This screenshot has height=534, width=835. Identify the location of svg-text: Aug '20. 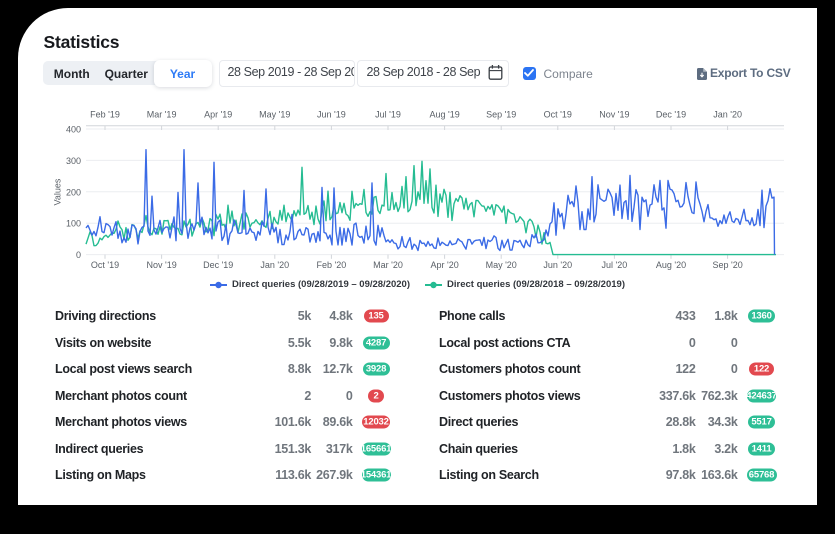
(671, 265).